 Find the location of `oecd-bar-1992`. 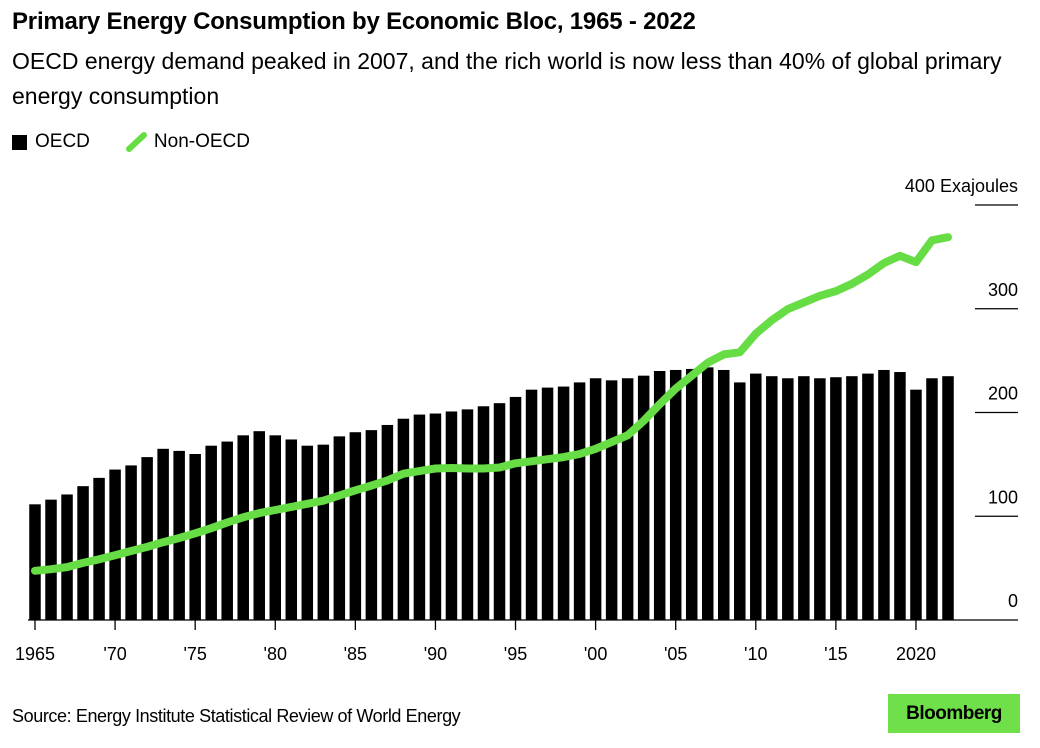

oecd-bar-1992 is located at coordinates (467, 514).